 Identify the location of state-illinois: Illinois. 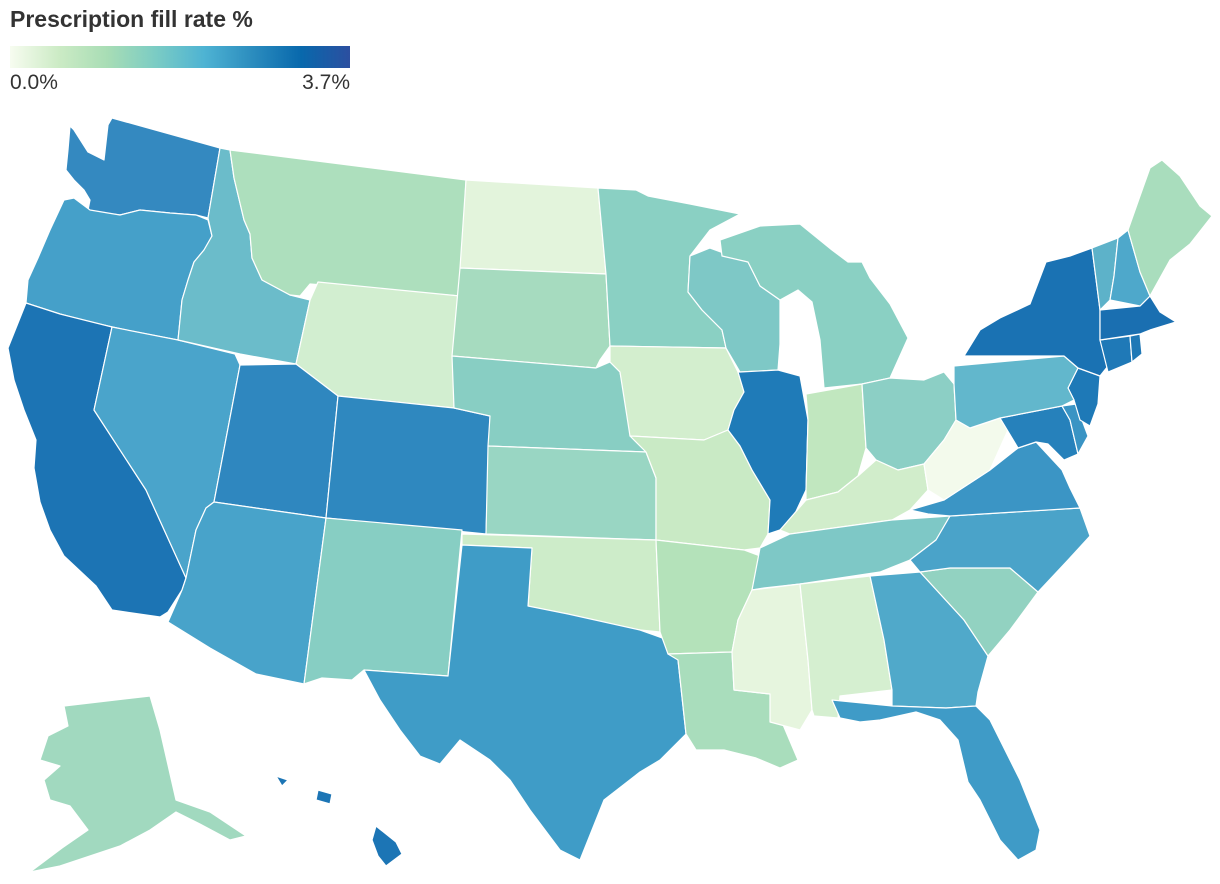
(768, 452).